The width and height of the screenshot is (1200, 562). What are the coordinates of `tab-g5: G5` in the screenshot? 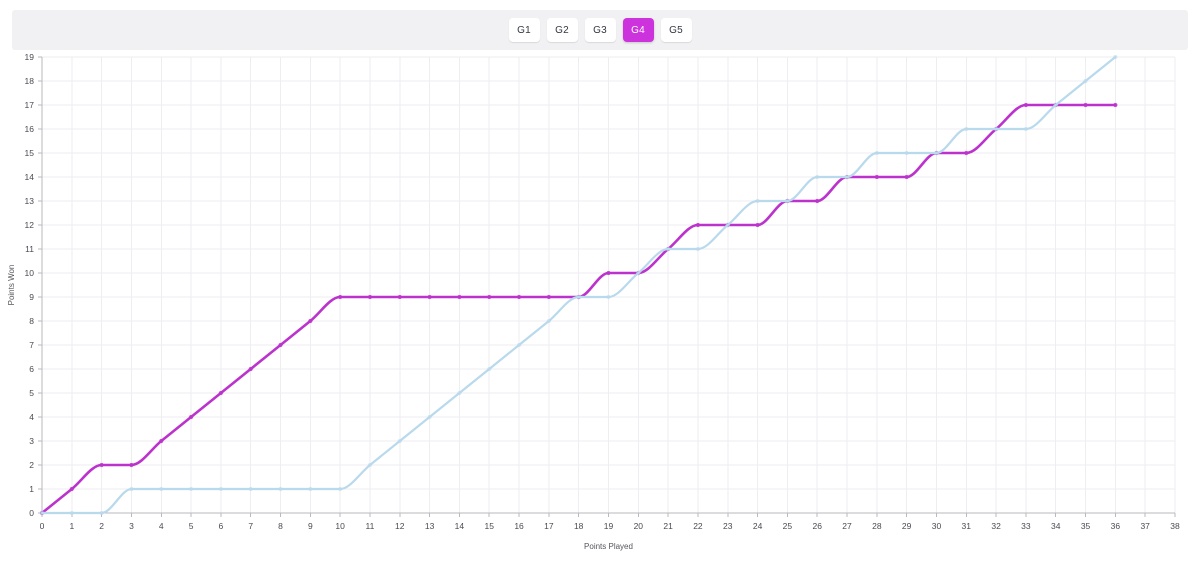 It's located at (676, 30).